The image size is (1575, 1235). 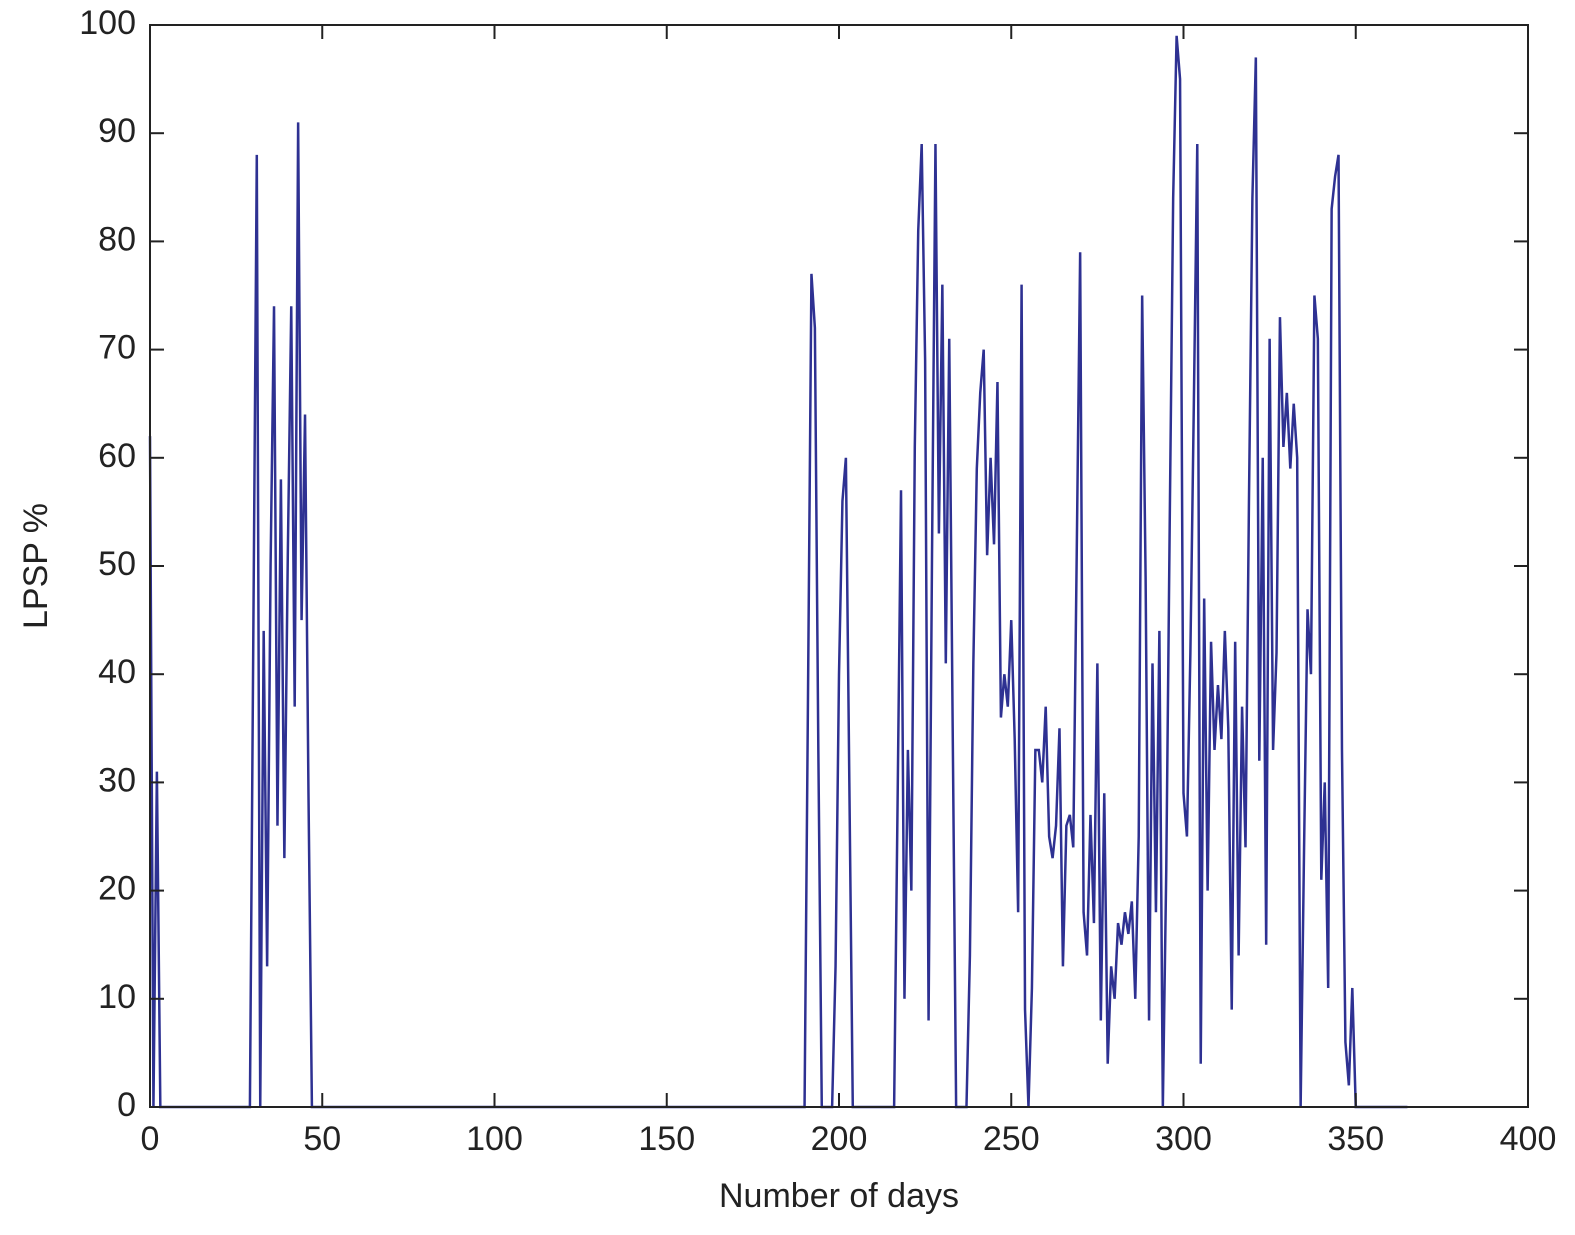 I want to click on y-tick-label: 20, so click(x=117, y=889).